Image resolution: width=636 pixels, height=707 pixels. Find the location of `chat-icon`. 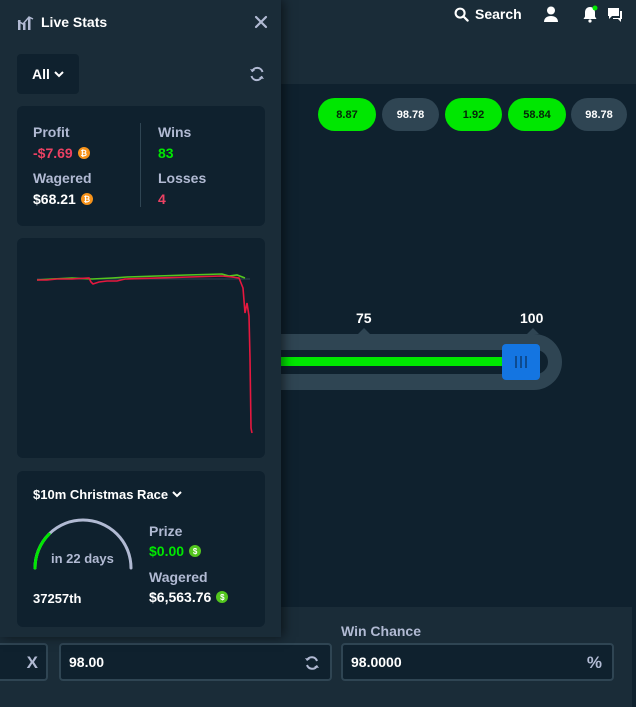

chat-icon is located at coordinates (615, 14).